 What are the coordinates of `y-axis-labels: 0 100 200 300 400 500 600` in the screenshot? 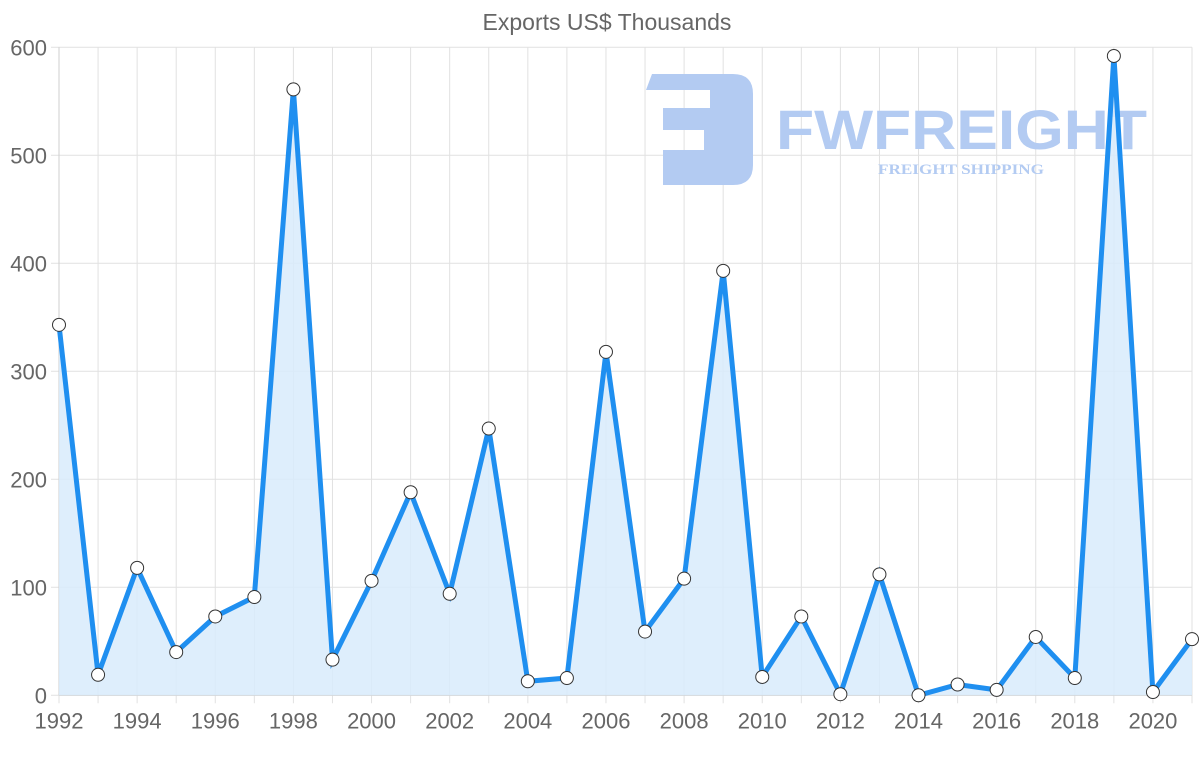 It's located at (28, 371).